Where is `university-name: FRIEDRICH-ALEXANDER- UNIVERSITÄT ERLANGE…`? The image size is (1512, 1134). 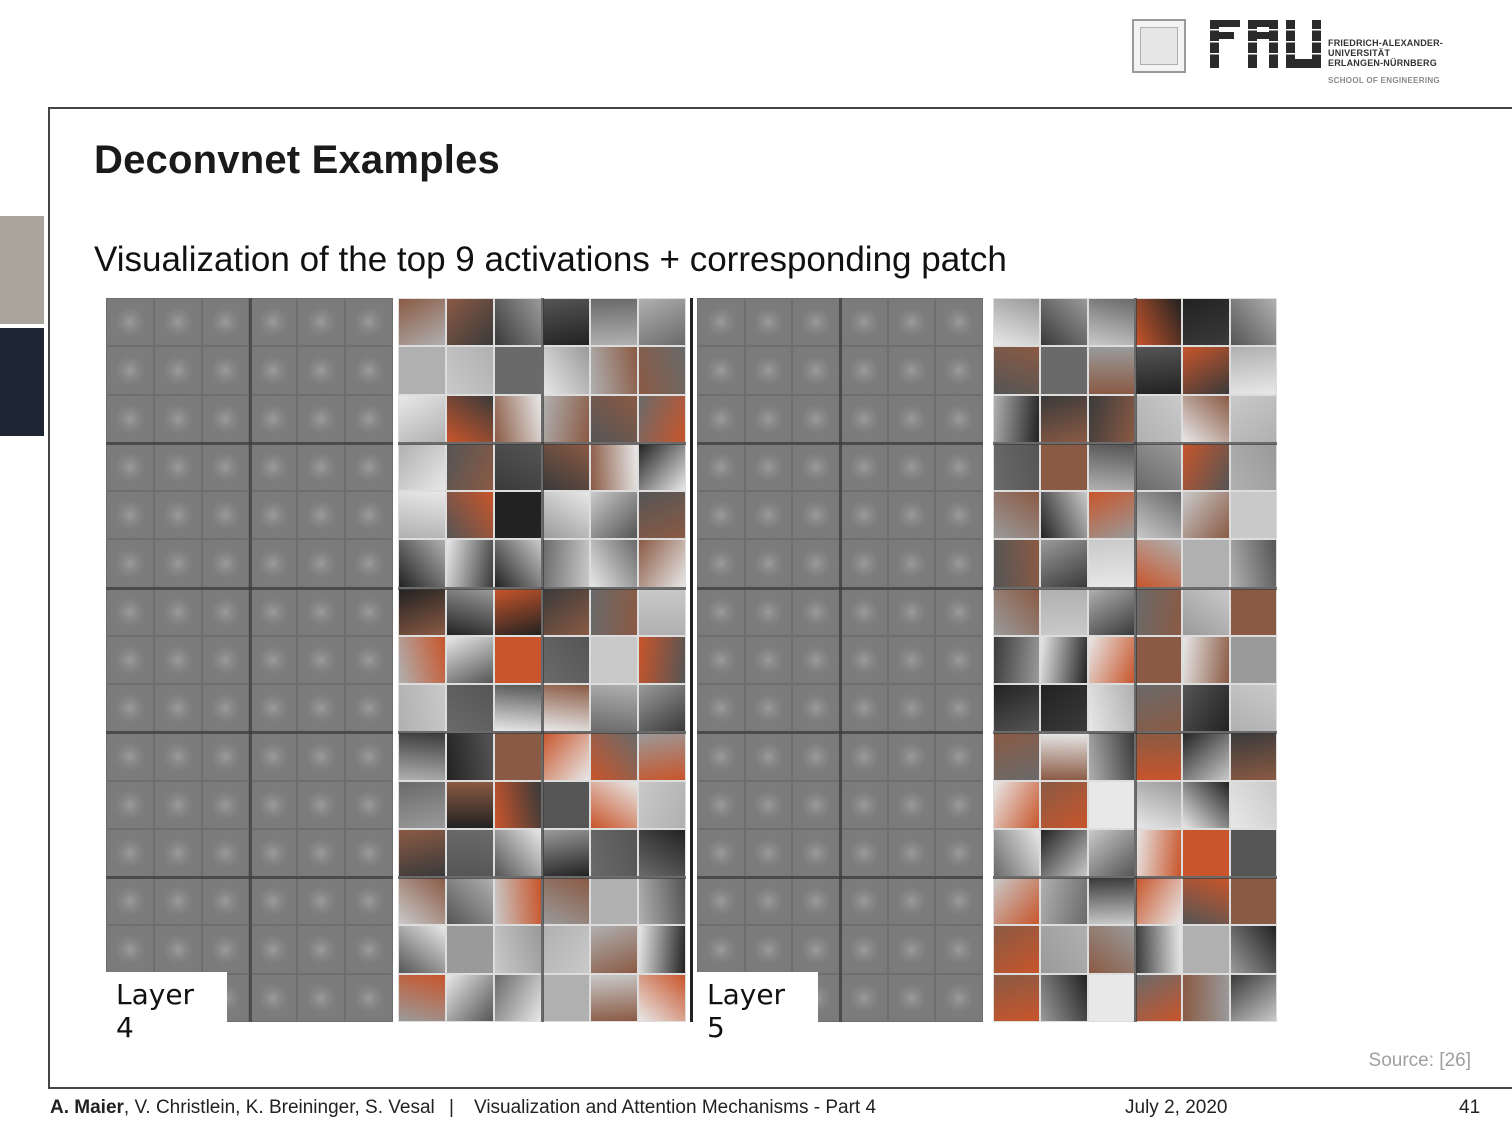 university-name: FRIEDRICH-ALEXANDER- UNIVERSITÄT ERLANGE… is located at coordinates (1385, 53).